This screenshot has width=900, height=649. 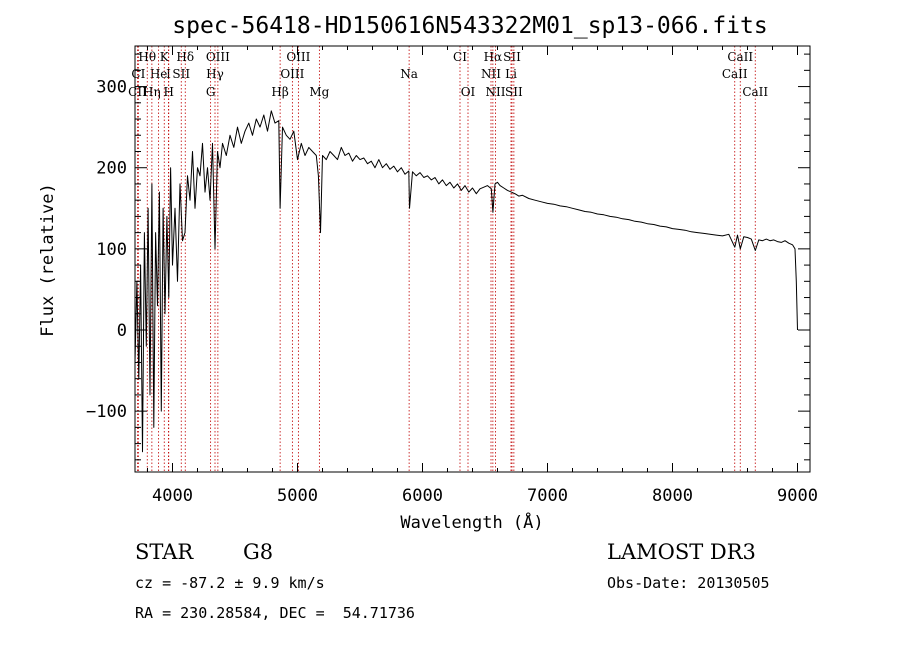 I want to click on y-axis-label: Flux (relative), so click(x=48, y=260).